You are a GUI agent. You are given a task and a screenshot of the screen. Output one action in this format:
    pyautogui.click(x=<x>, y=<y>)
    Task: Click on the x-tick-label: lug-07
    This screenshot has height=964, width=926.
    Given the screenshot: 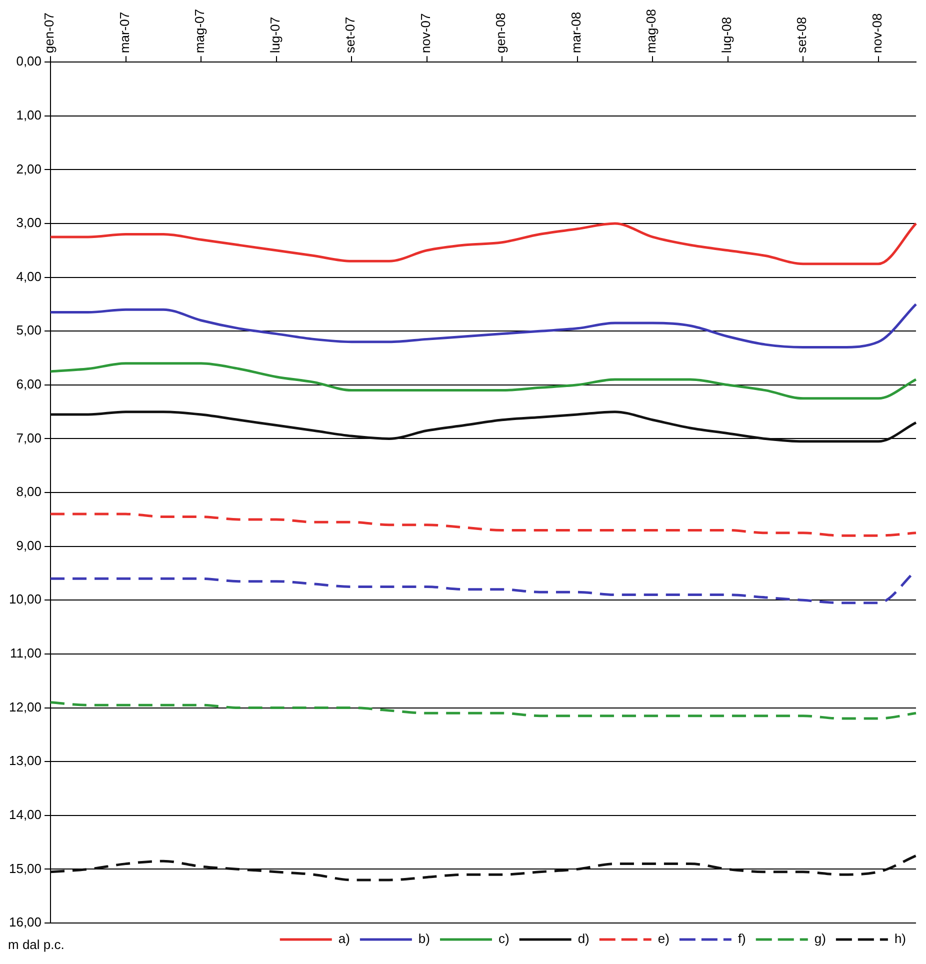 What is the action you would take?
    pyautogui.click(x=274, y=35)
    